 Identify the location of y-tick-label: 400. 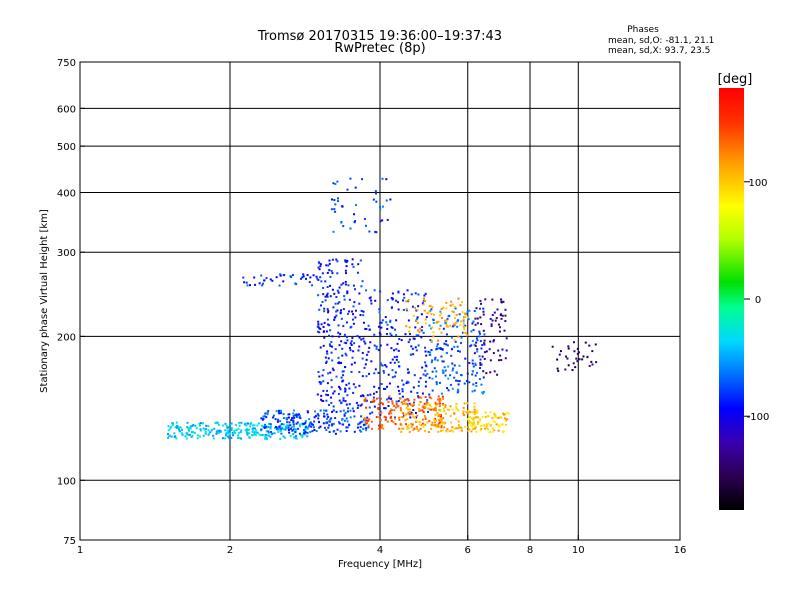
(66, 193).